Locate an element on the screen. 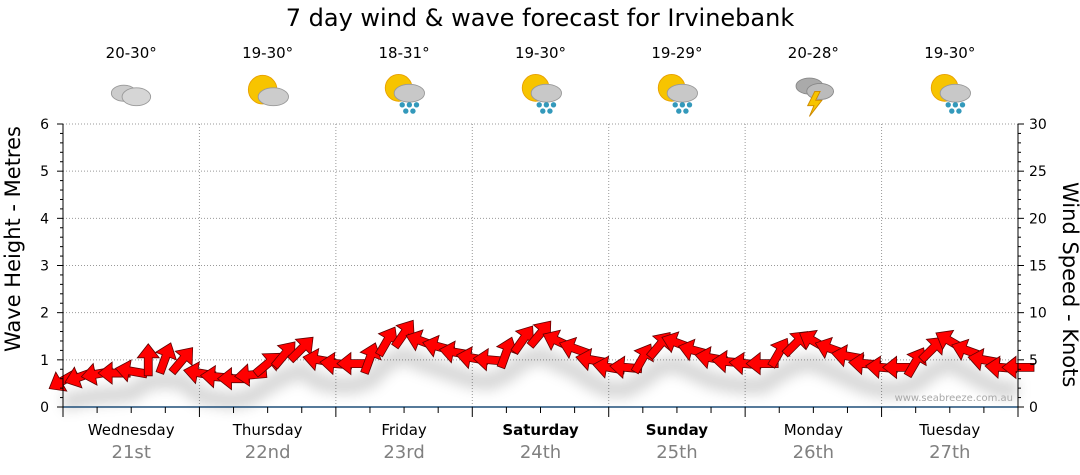 The image size is (1080, 475). day-name-label: Friday is located at coordinates (404, 430).